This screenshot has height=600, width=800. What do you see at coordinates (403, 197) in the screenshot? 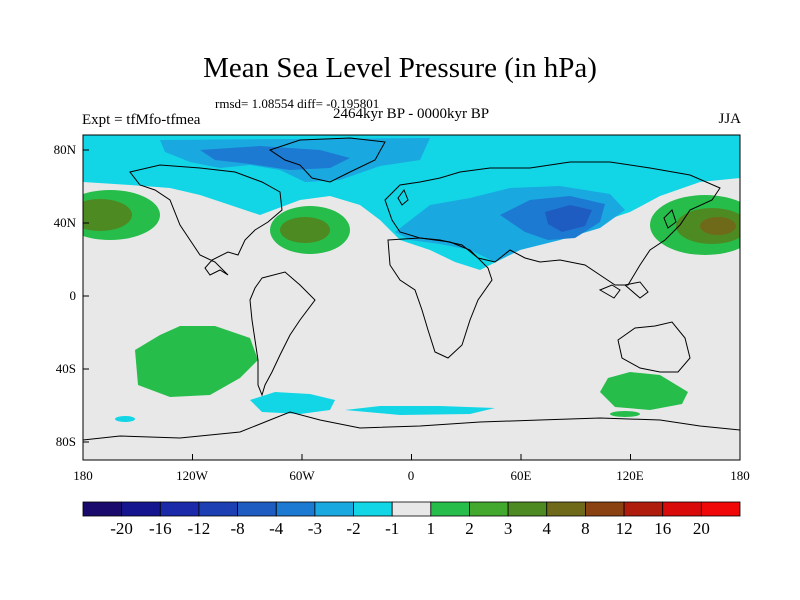
I see `coast-uk` at bounding box center [403, 197].